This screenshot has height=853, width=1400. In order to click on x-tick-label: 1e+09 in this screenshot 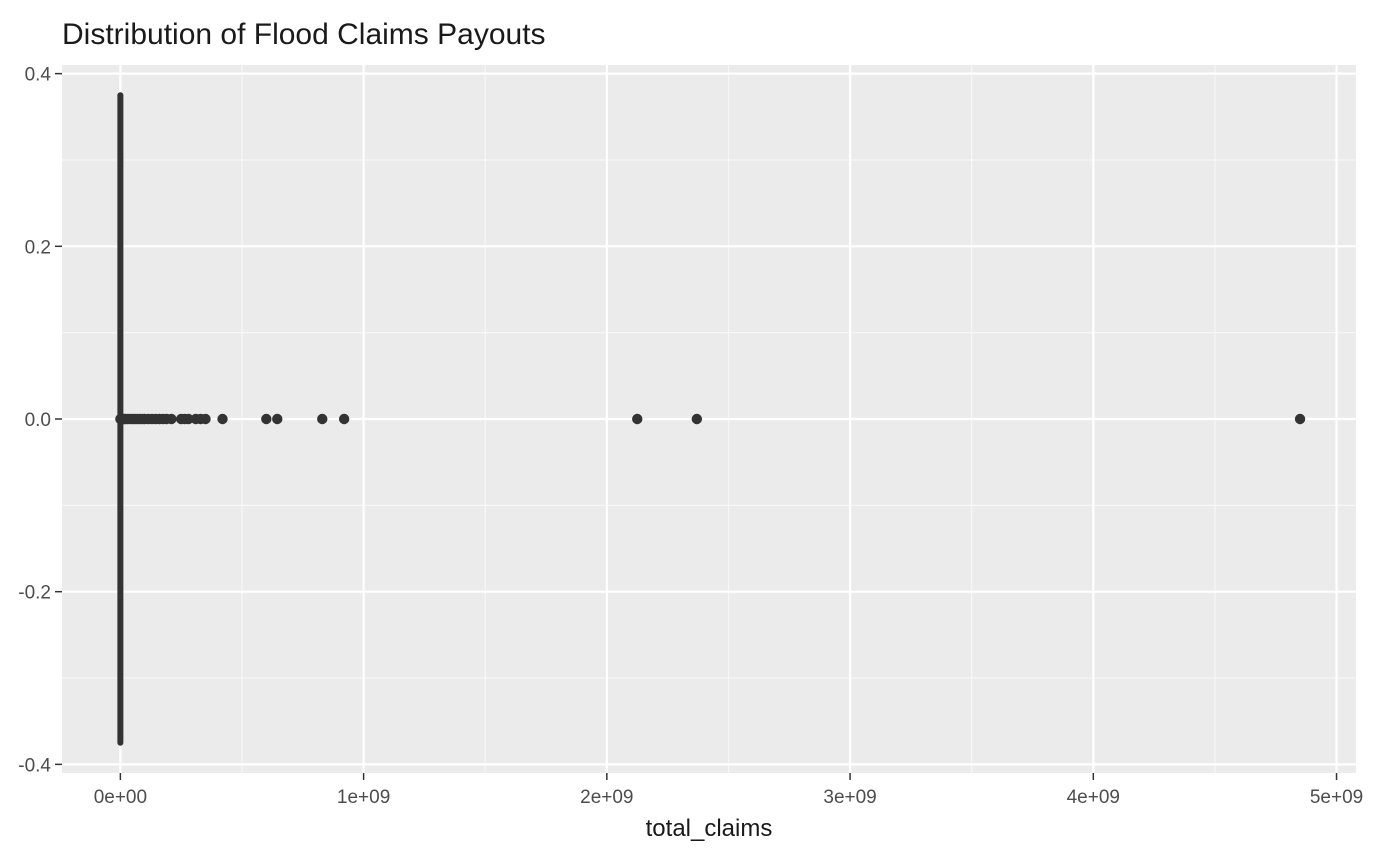, I will do `click(363, 797)`.